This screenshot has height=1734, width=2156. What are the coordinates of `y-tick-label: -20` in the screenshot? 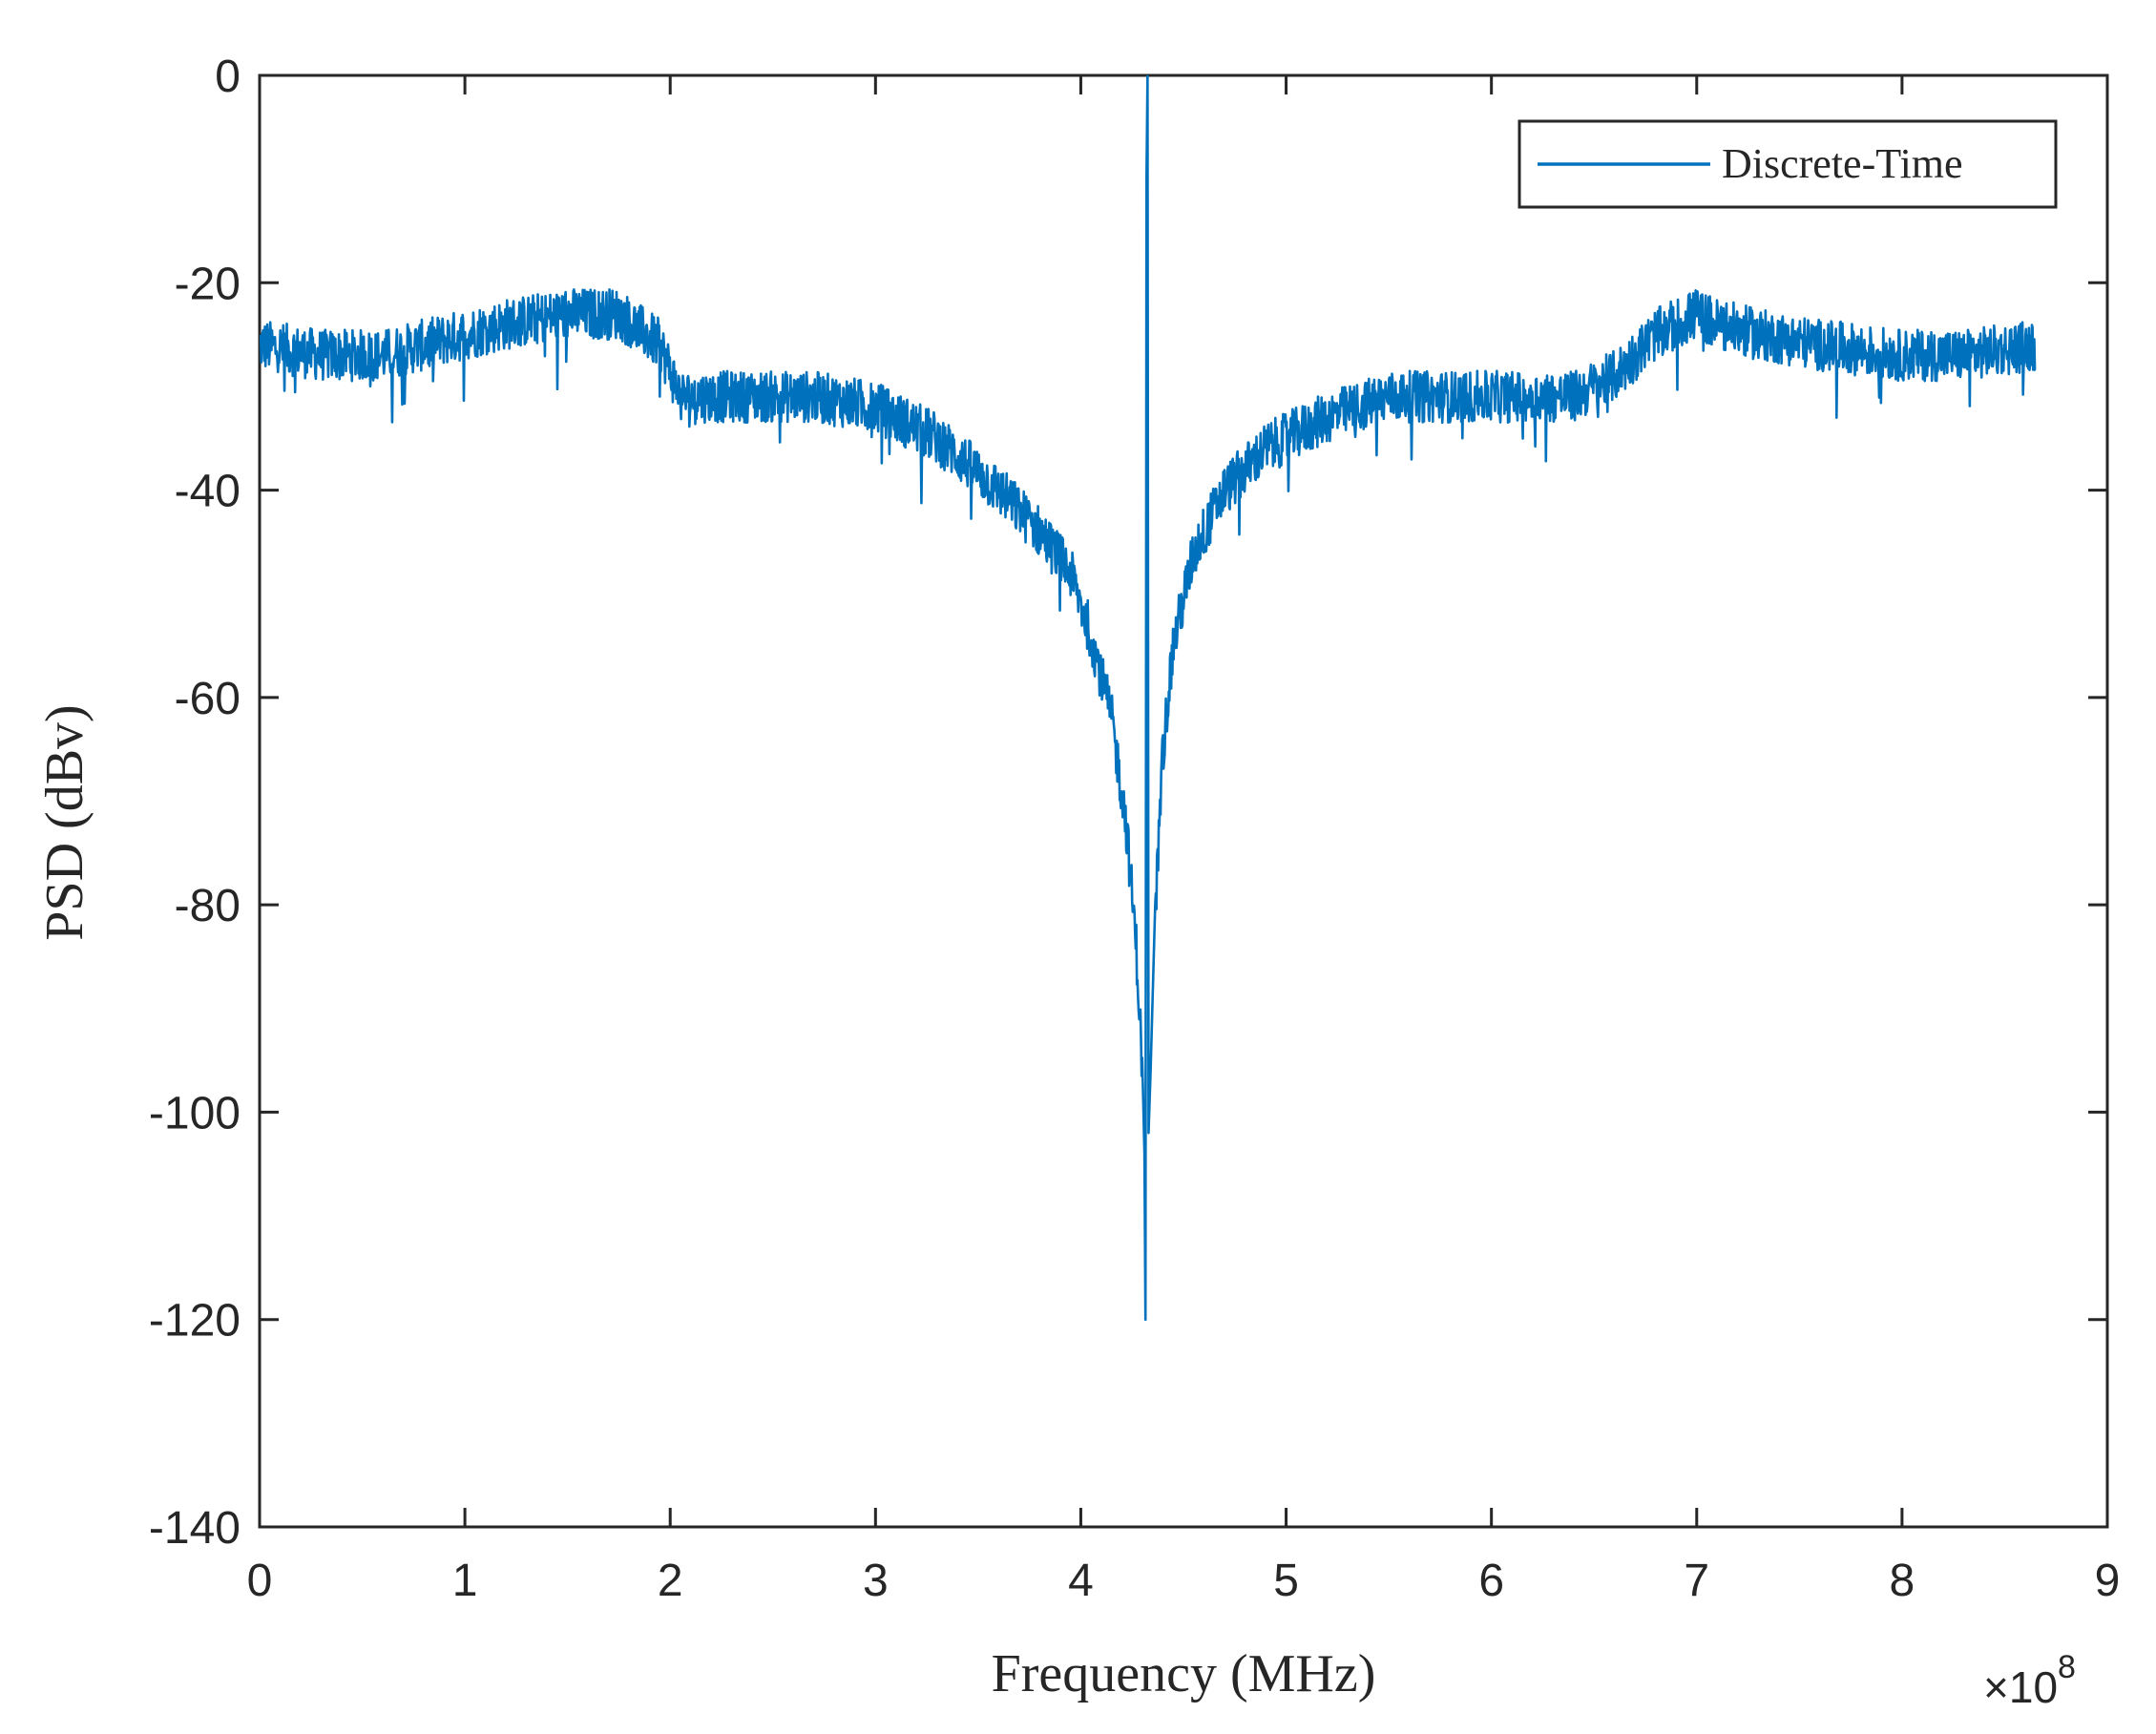 It's located at (208, 284).